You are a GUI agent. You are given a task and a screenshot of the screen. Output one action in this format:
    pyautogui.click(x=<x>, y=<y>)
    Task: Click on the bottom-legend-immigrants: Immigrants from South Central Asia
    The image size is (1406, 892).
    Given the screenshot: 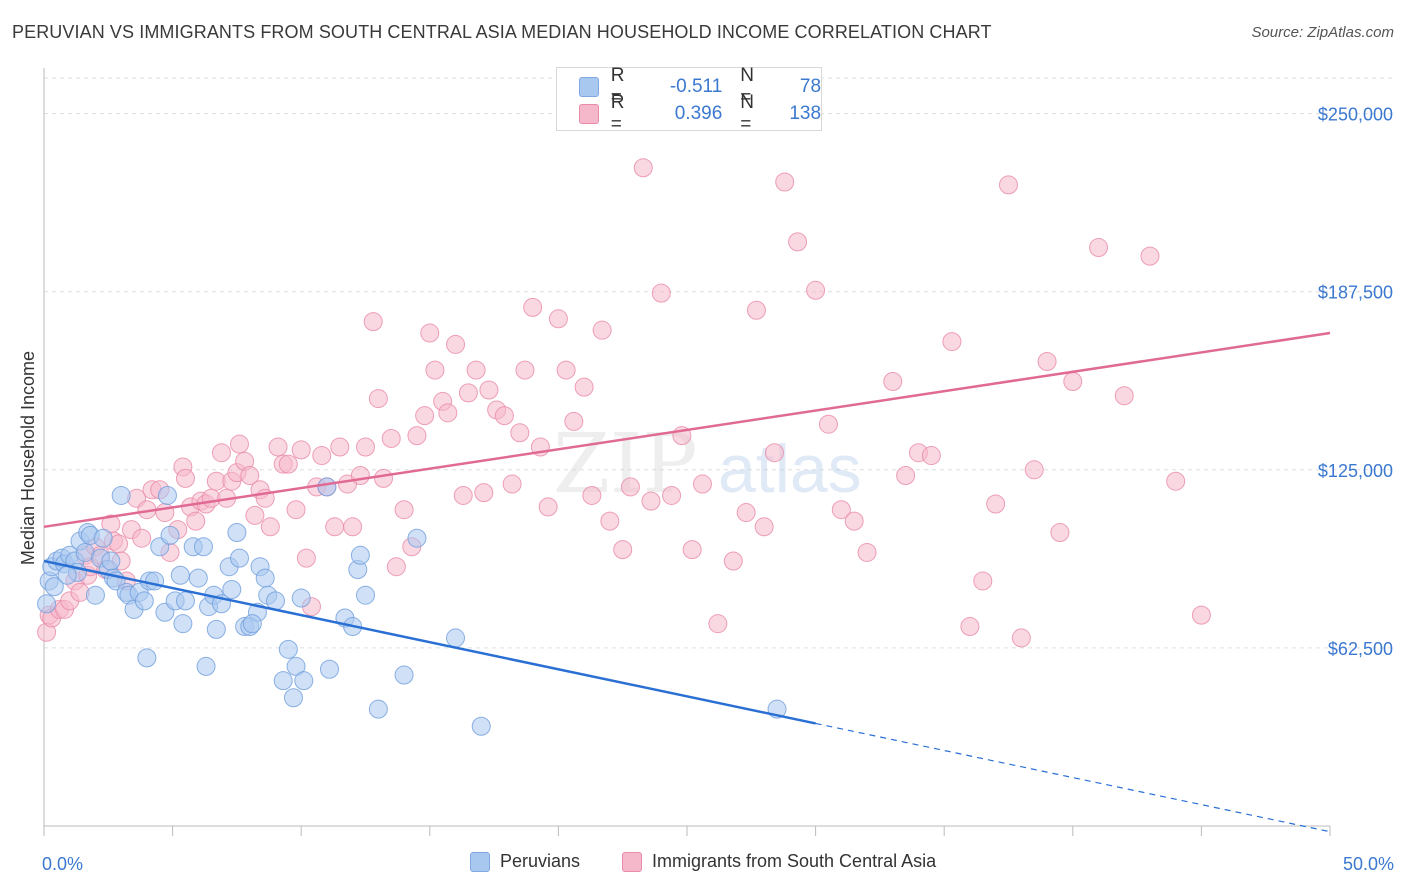 What is the action you would take?
    pyautogui.click(x=779, y=861)
    